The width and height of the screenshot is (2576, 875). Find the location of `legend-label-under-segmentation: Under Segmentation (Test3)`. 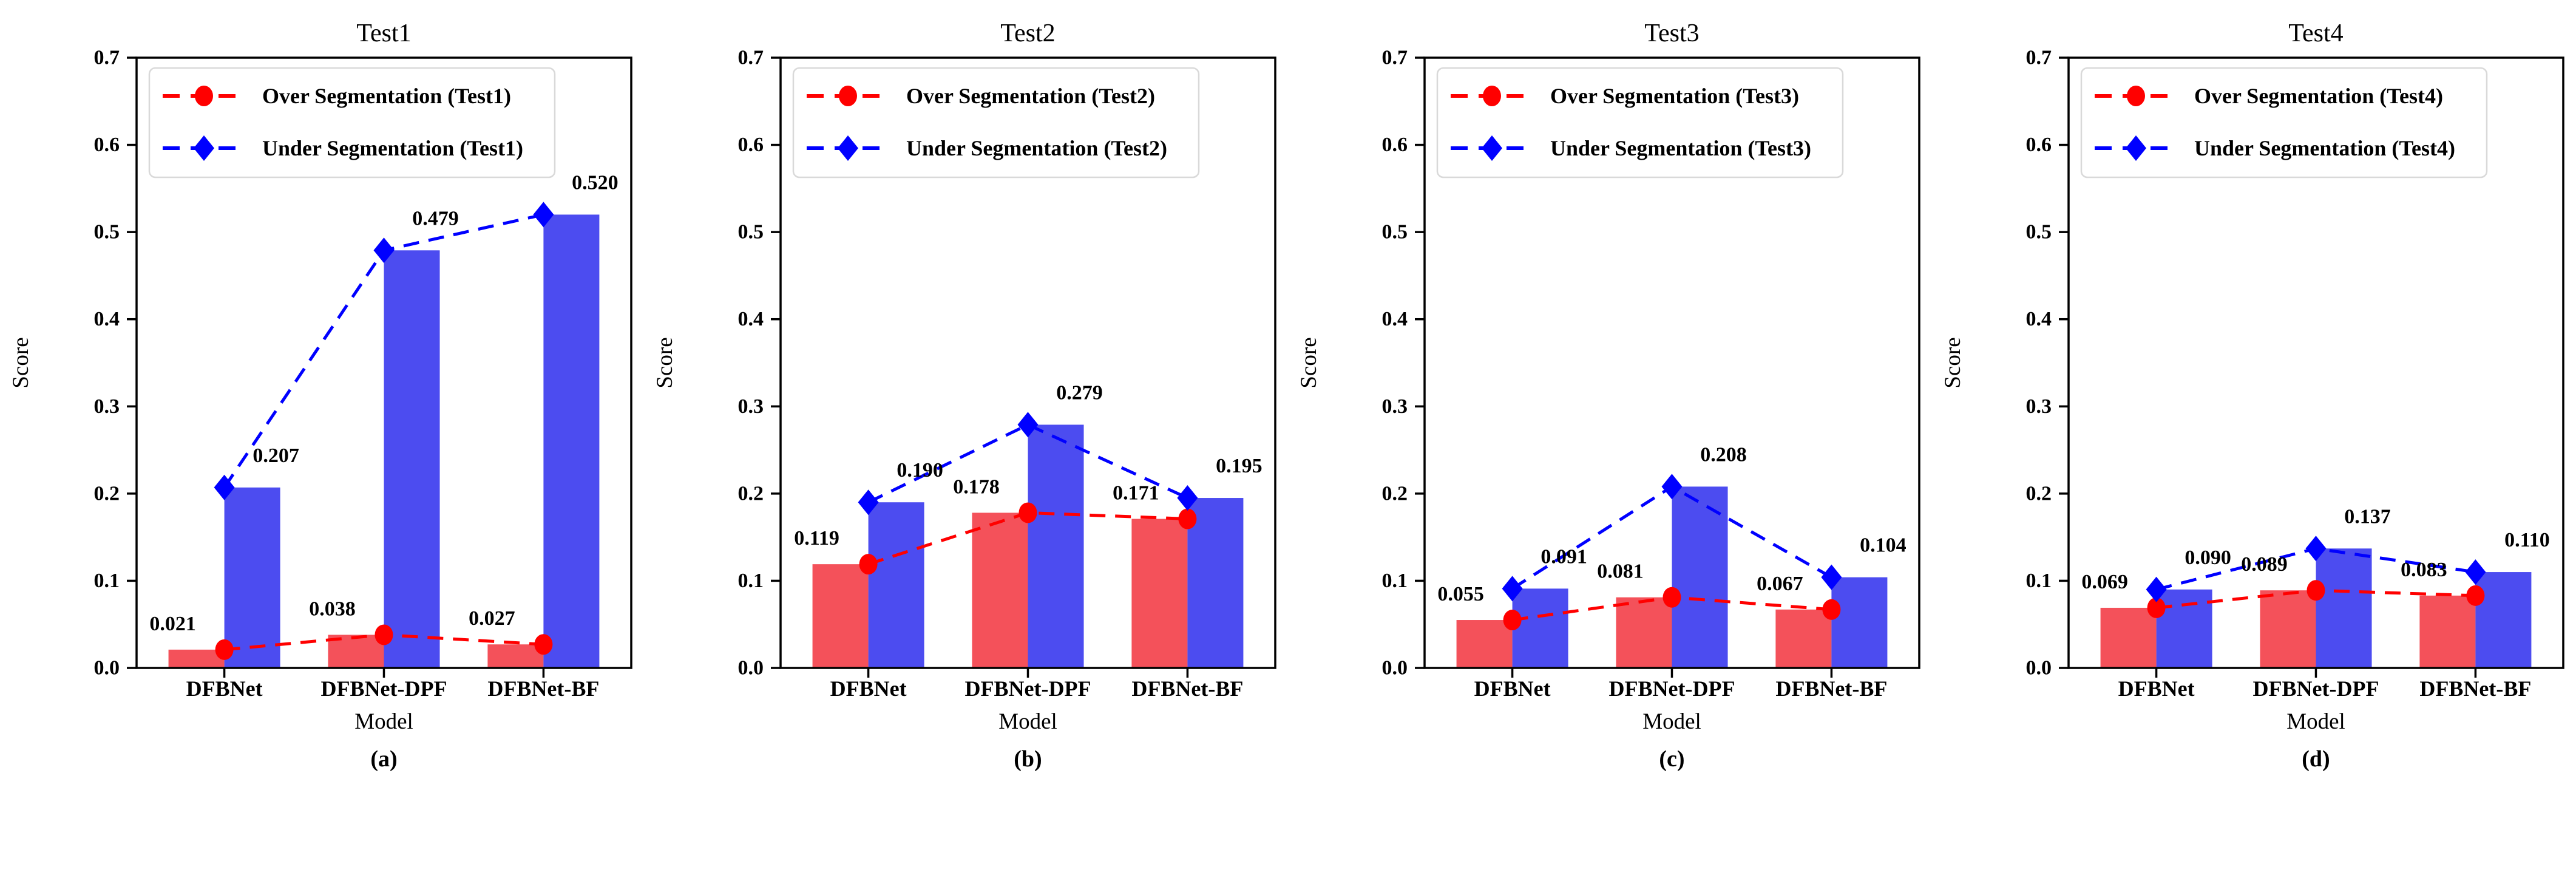

legend-label-under-segmentation: Under Segmentation (Test3) is located at coordinates (1681, 148).